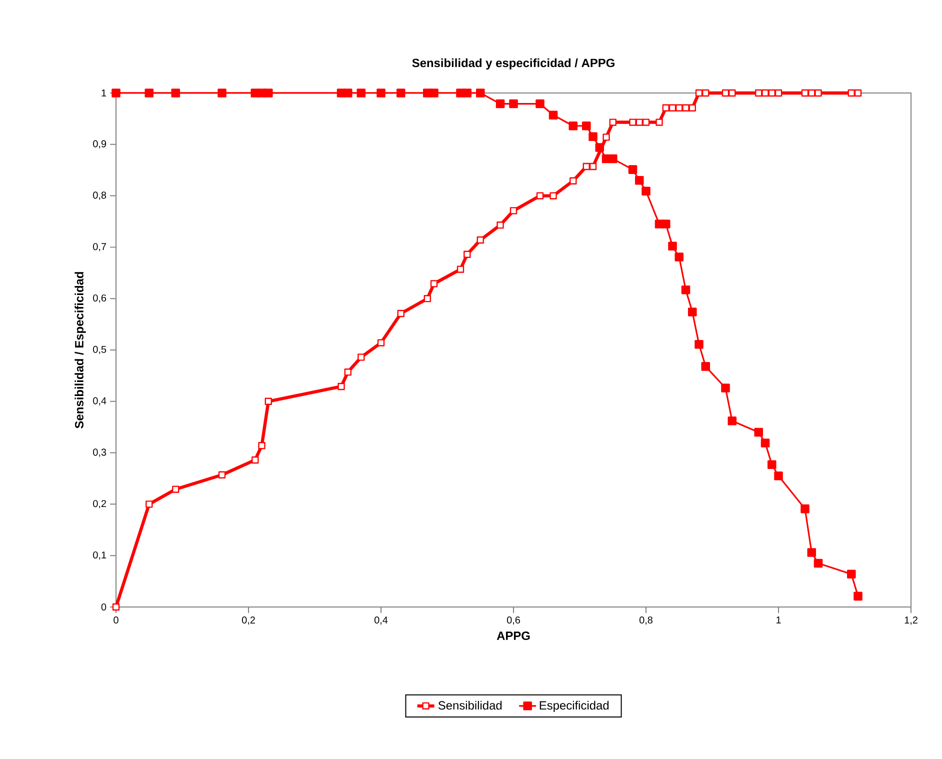 This screenshot has width=942, height=759. Describe the element at coordinates (99, 504) in the screenshot. I see `y-tick-label: 0,2` at that location.